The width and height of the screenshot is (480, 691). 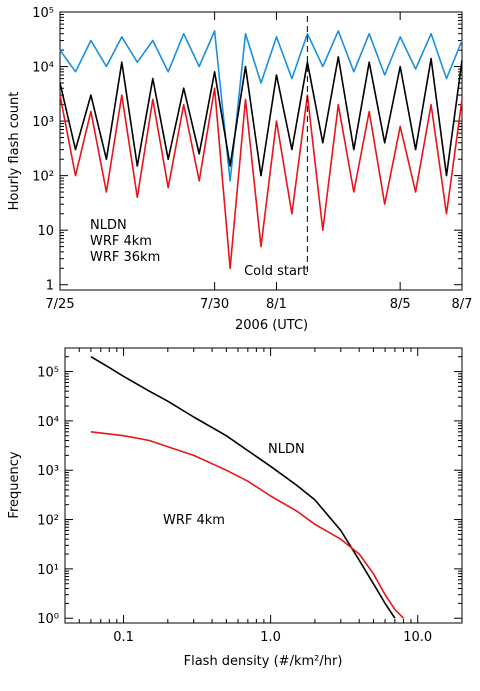 What do you see at coordinates (48, 570) in the screenshot?
I see `bottom-y-tick-label: 10¹` at bounding box center [48, 570].